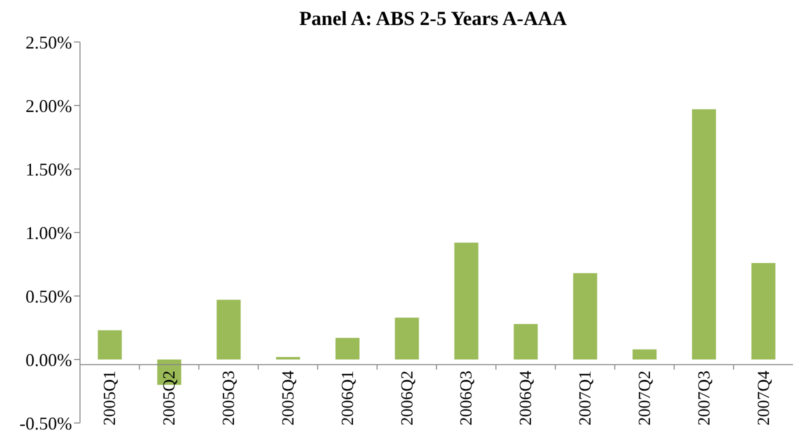 Image resolution: width=805 pixels, height=437 pixels. I want to click on x-tick-label: 2005Q1, so click(110, 398).